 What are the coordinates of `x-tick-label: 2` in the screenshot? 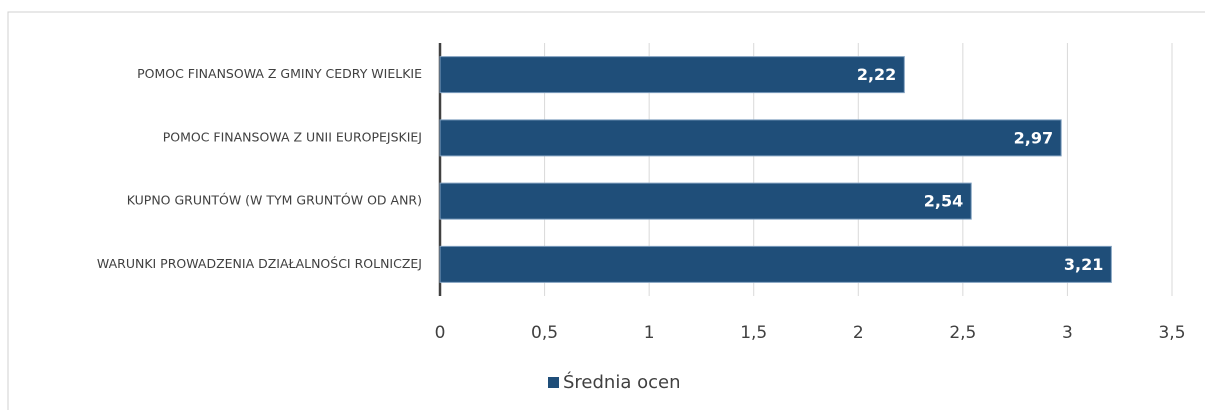 It's located at (858, 333).